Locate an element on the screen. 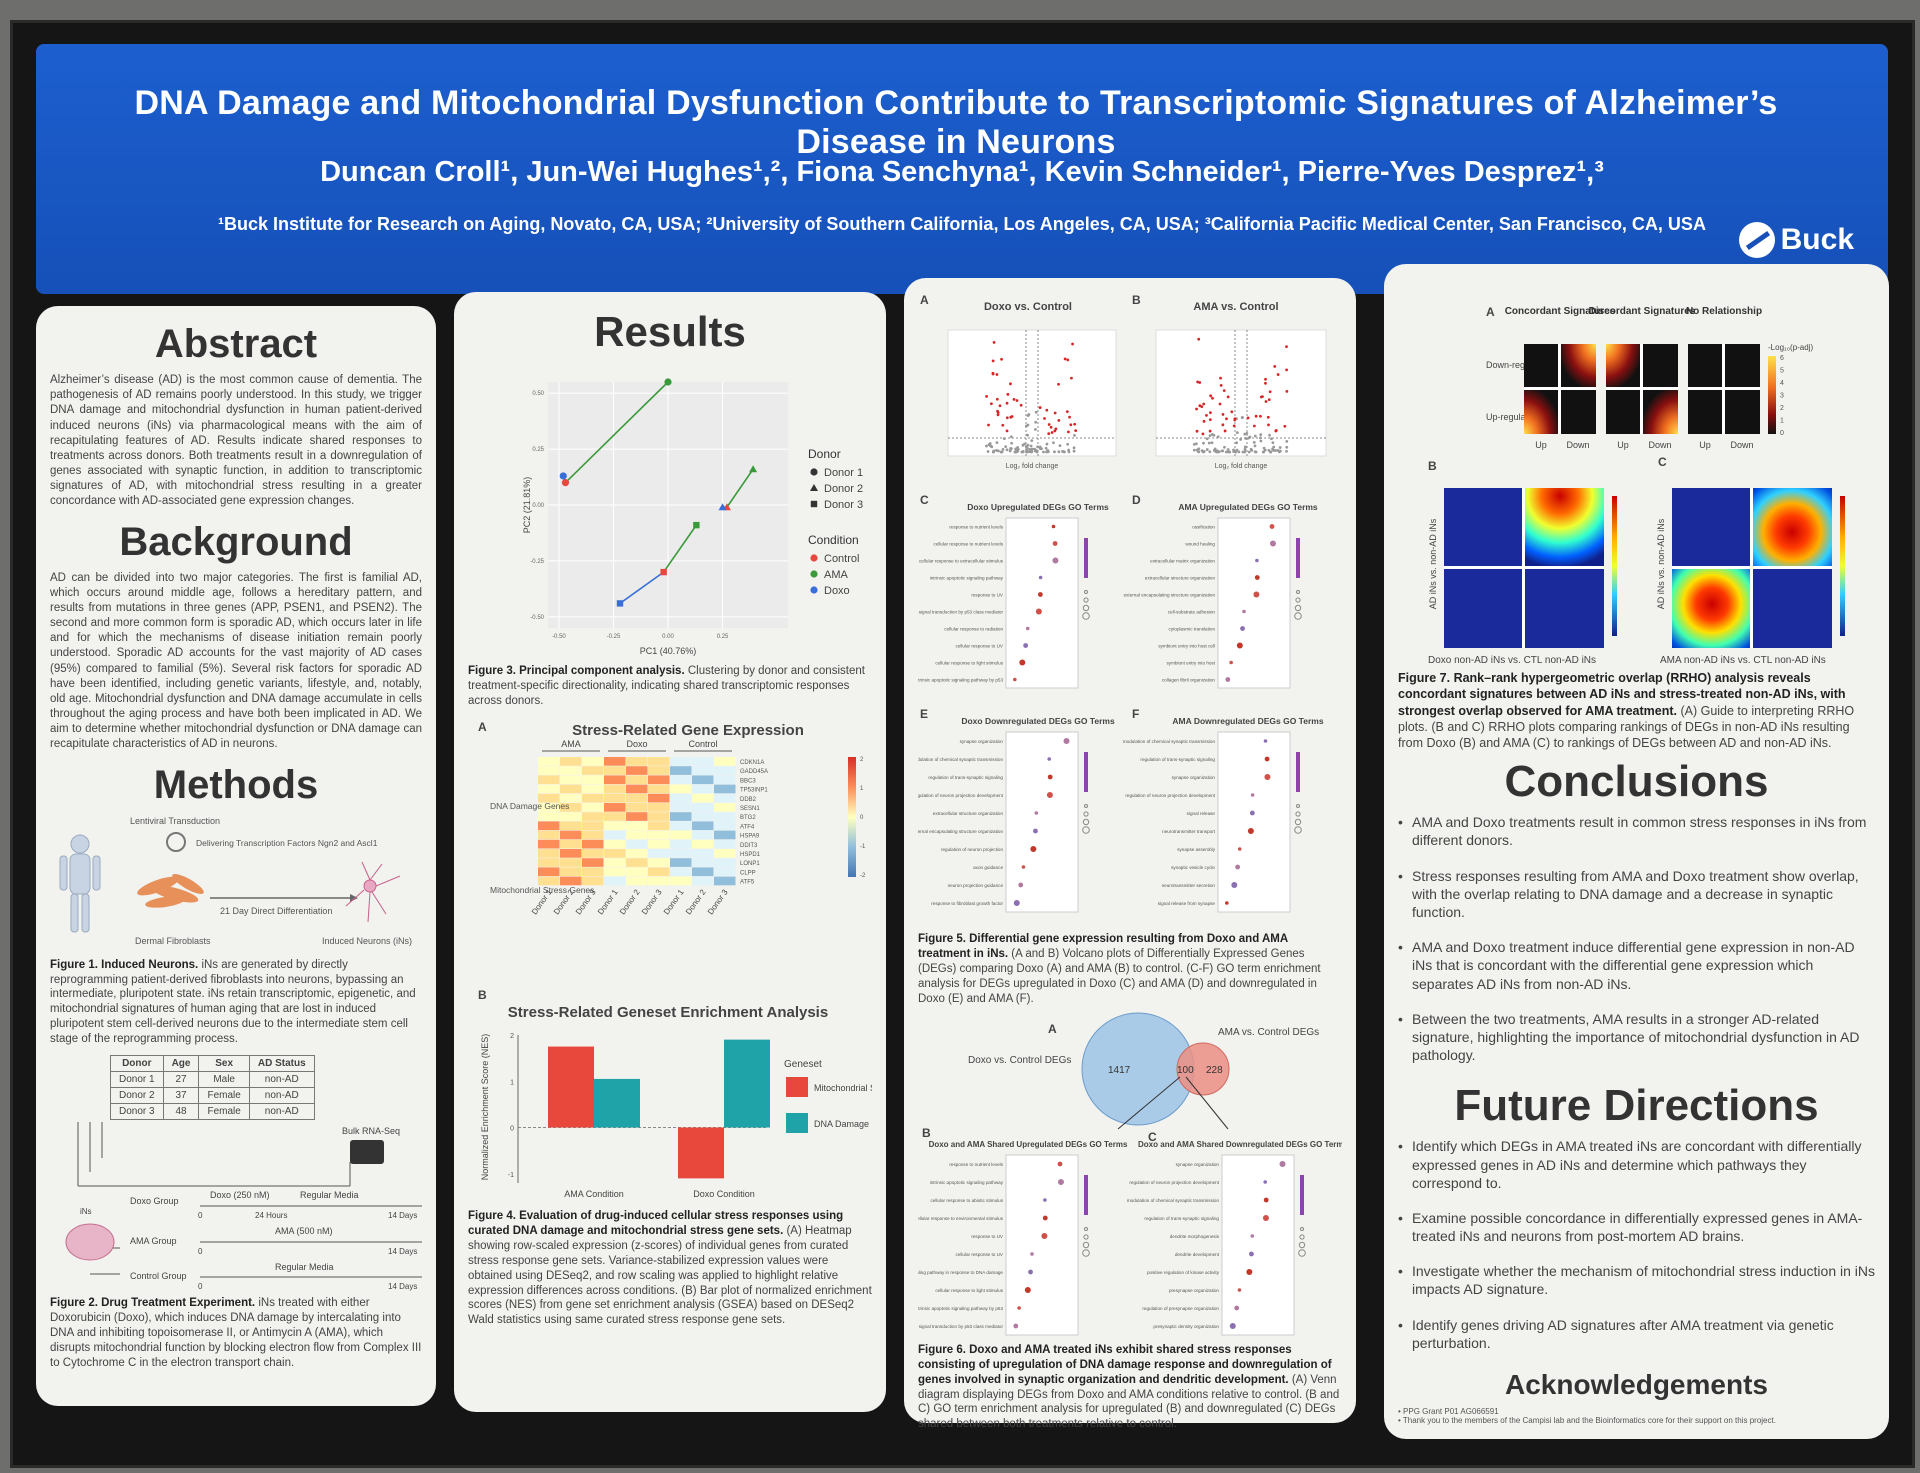 Image resolution: width=1920 pixels, height=1473 pixels. go-term-label: synapse assembly is located at coordinates (1196, 849).